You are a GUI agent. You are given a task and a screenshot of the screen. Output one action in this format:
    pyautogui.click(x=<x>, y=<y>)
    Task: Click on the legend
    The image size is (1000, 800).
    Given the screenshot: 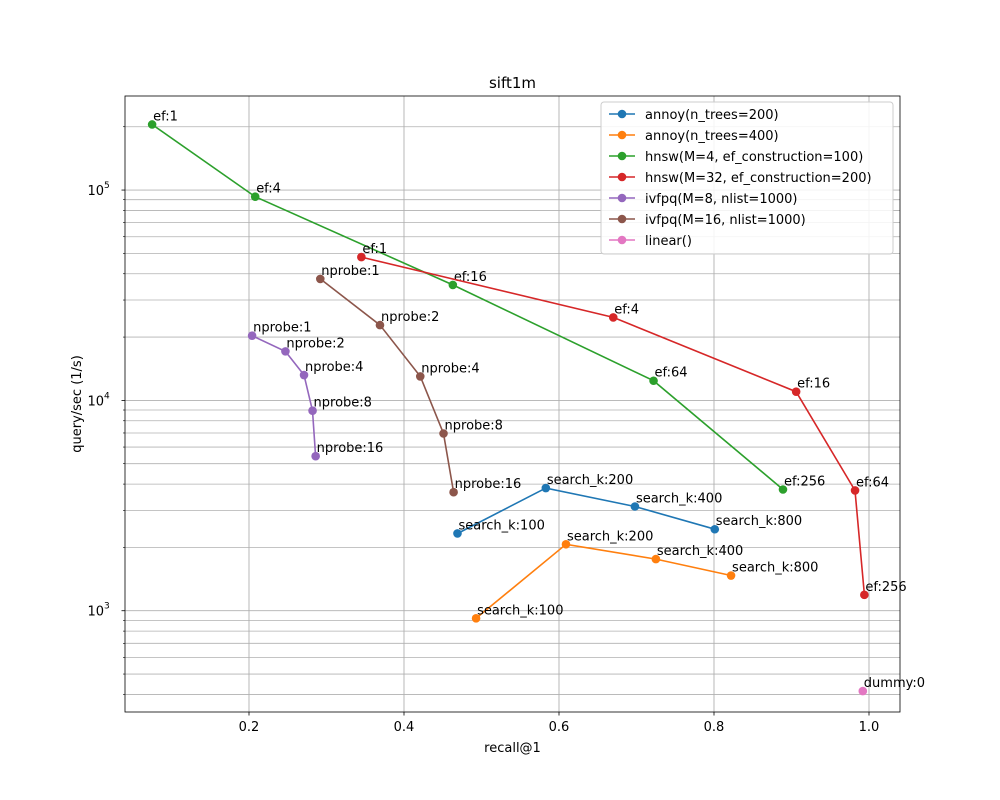 What is the action you would take?
    pyautogui.click(x=747, y=178)
    